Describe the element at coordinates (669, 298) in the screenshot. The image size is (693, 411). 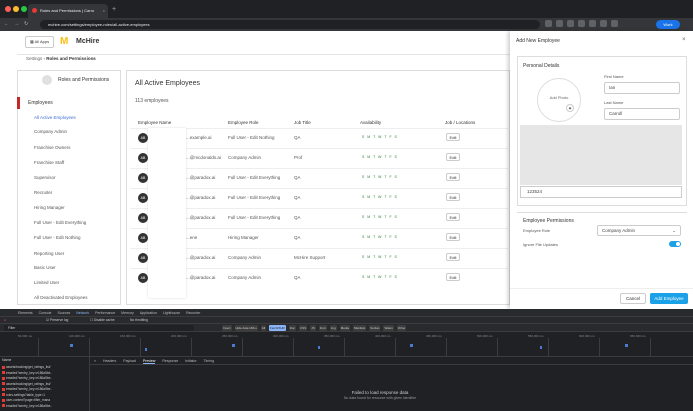
I see `add-employee-button: Add Employee` at that location.